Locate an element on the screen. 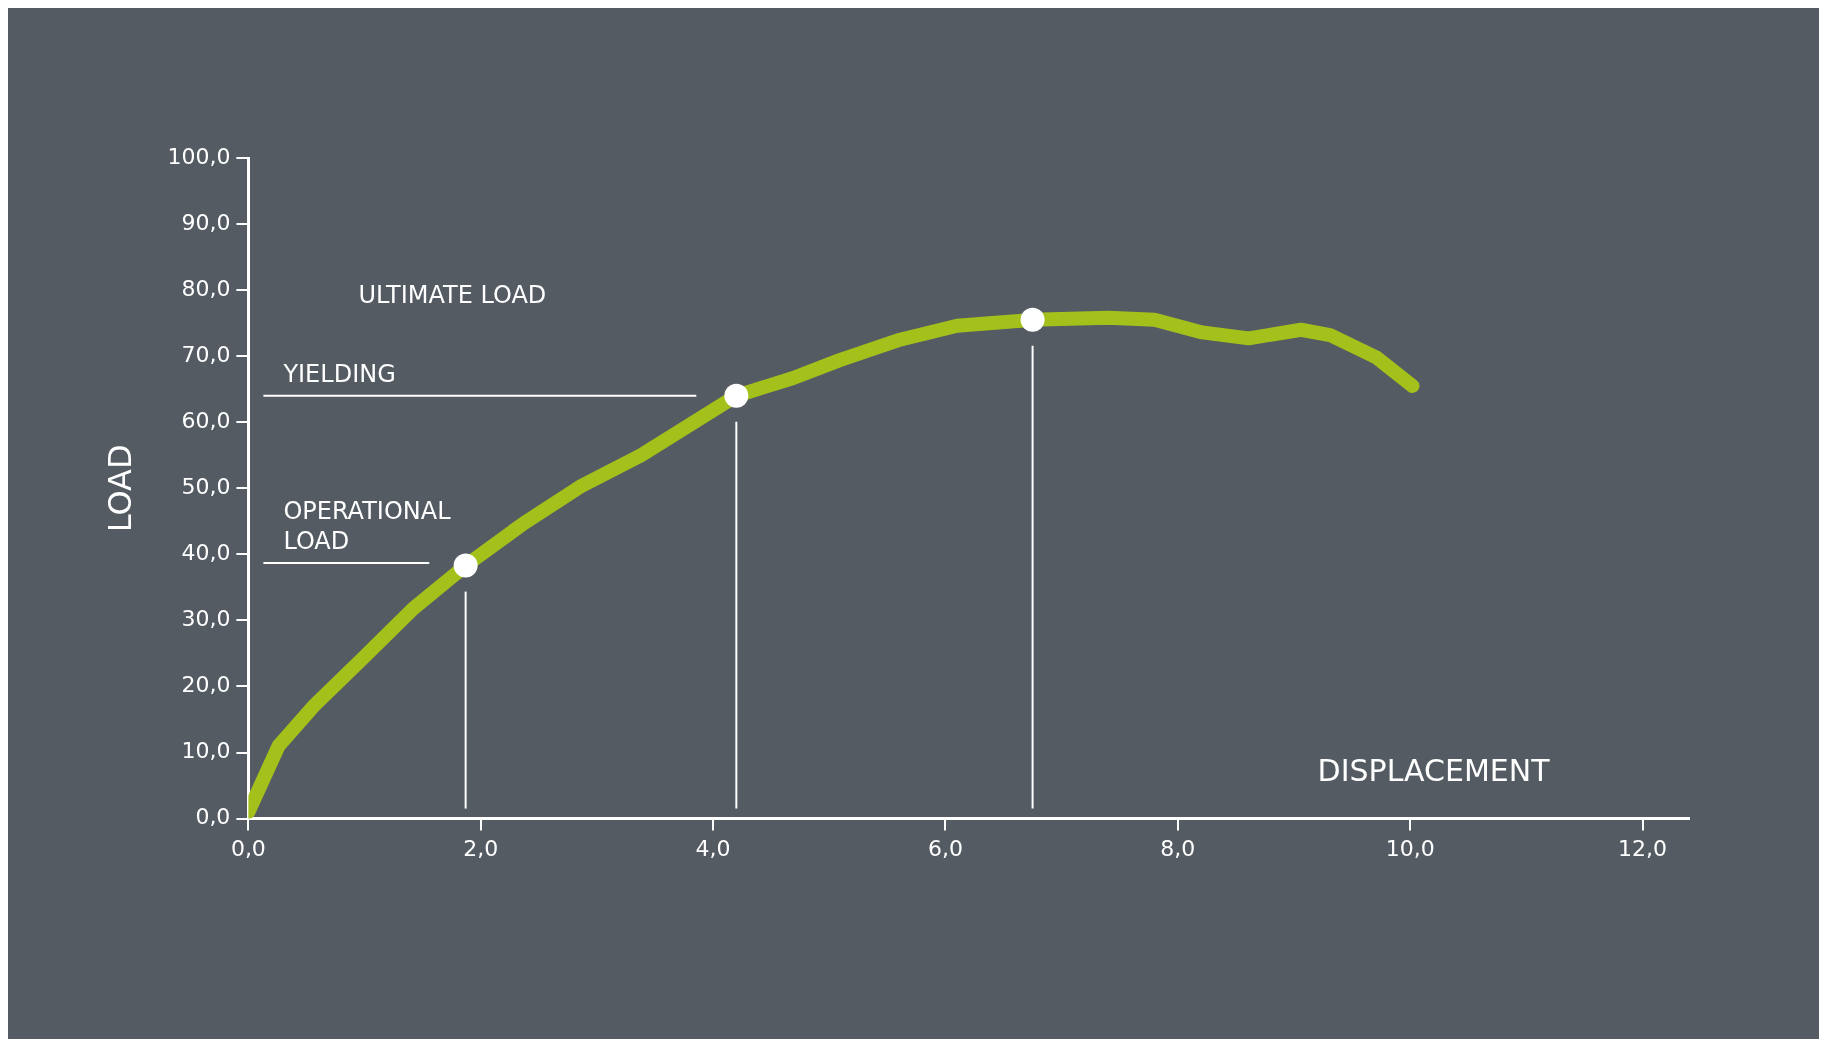 This screenshot has width=1827, height=1047. y-tick-label: 0,0 is located at coordinates (213, 817).